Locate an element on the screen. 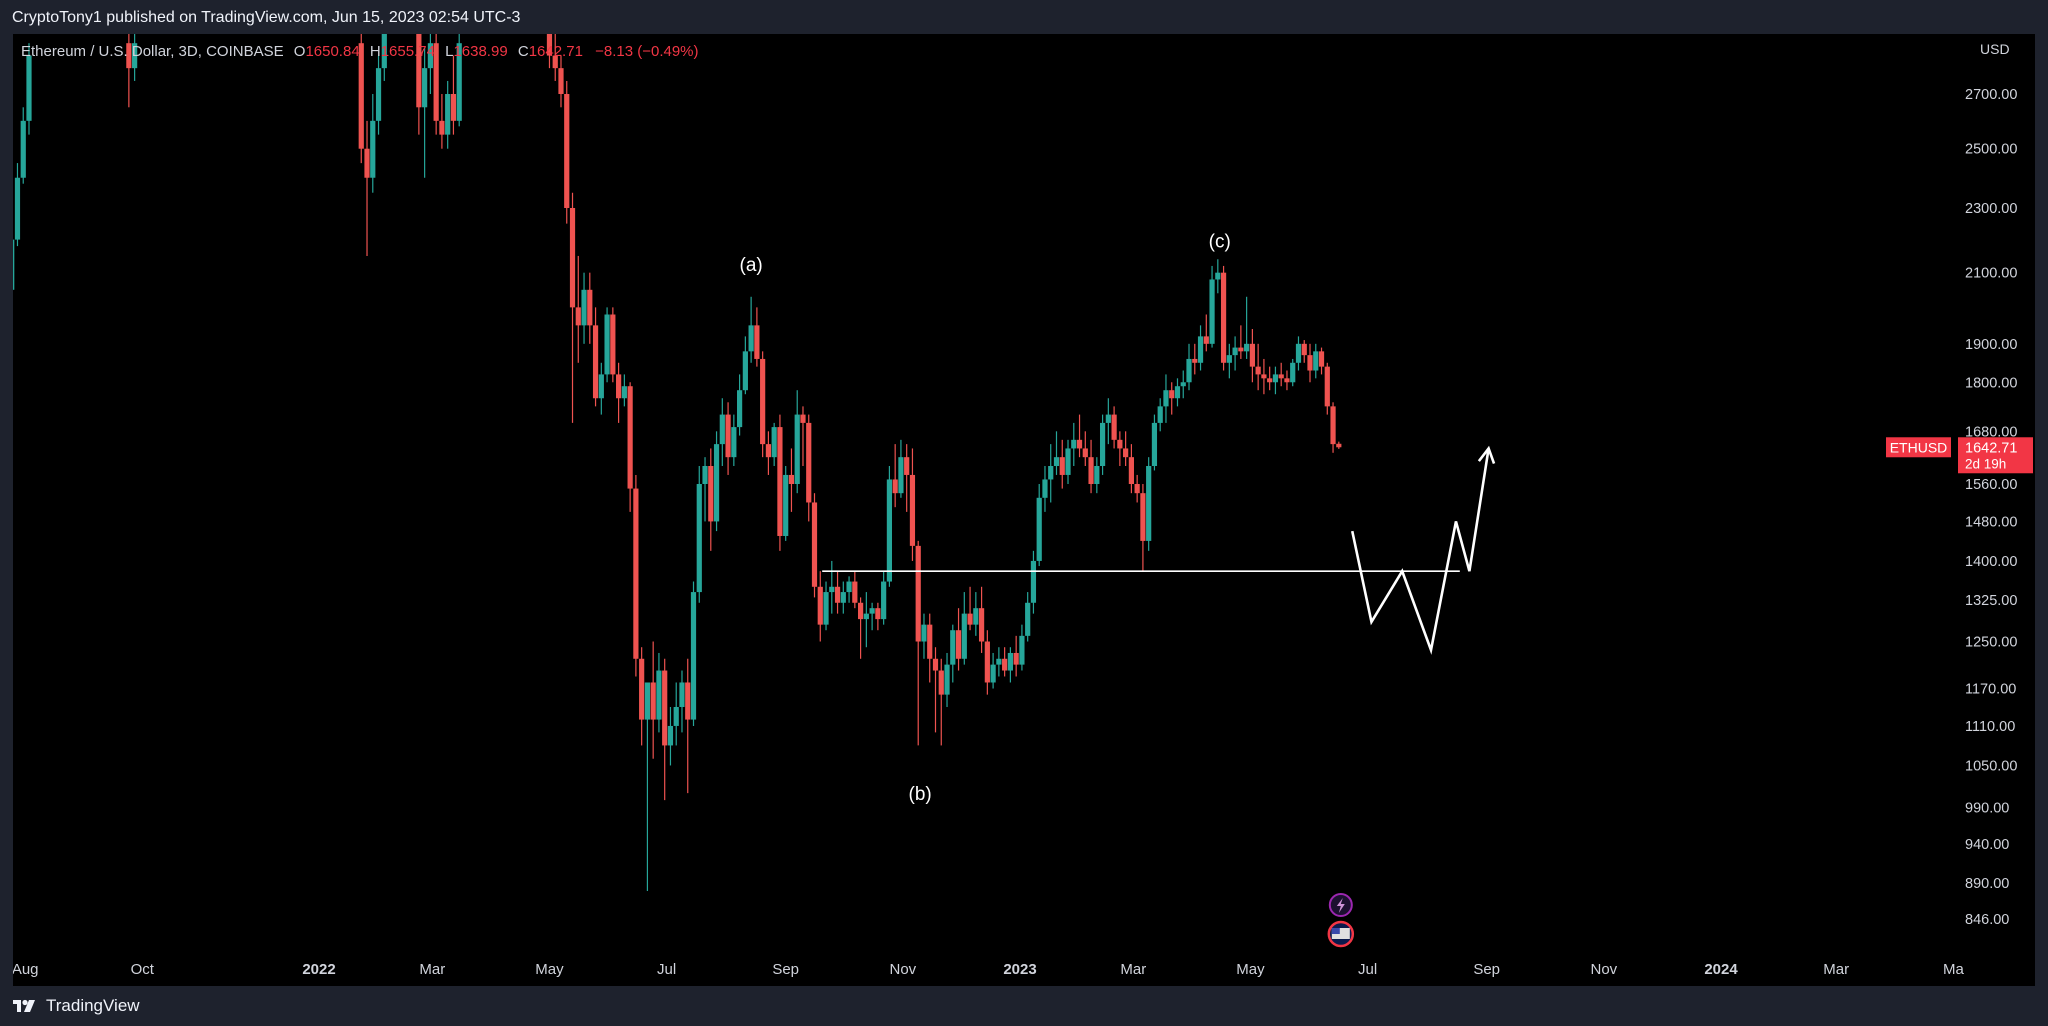 This screenshot has height=1026, width=2048. price-tick-label: 1800.00 is located at coordinates (1991, 383).